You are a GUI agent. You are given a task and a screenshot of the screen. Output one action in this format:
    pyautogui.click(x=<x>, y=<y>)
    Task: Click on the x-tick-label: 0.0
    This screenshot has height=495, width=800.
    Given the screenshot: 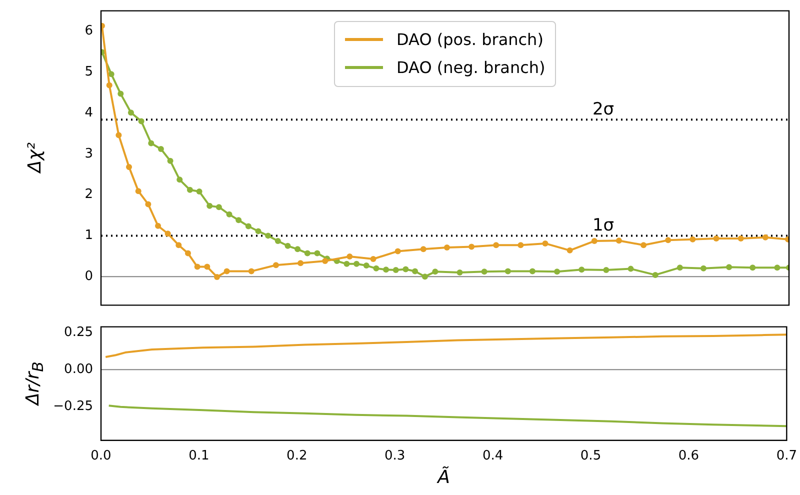 What is the action you would take?
    pyautogui.click(x=101, y=456)
    